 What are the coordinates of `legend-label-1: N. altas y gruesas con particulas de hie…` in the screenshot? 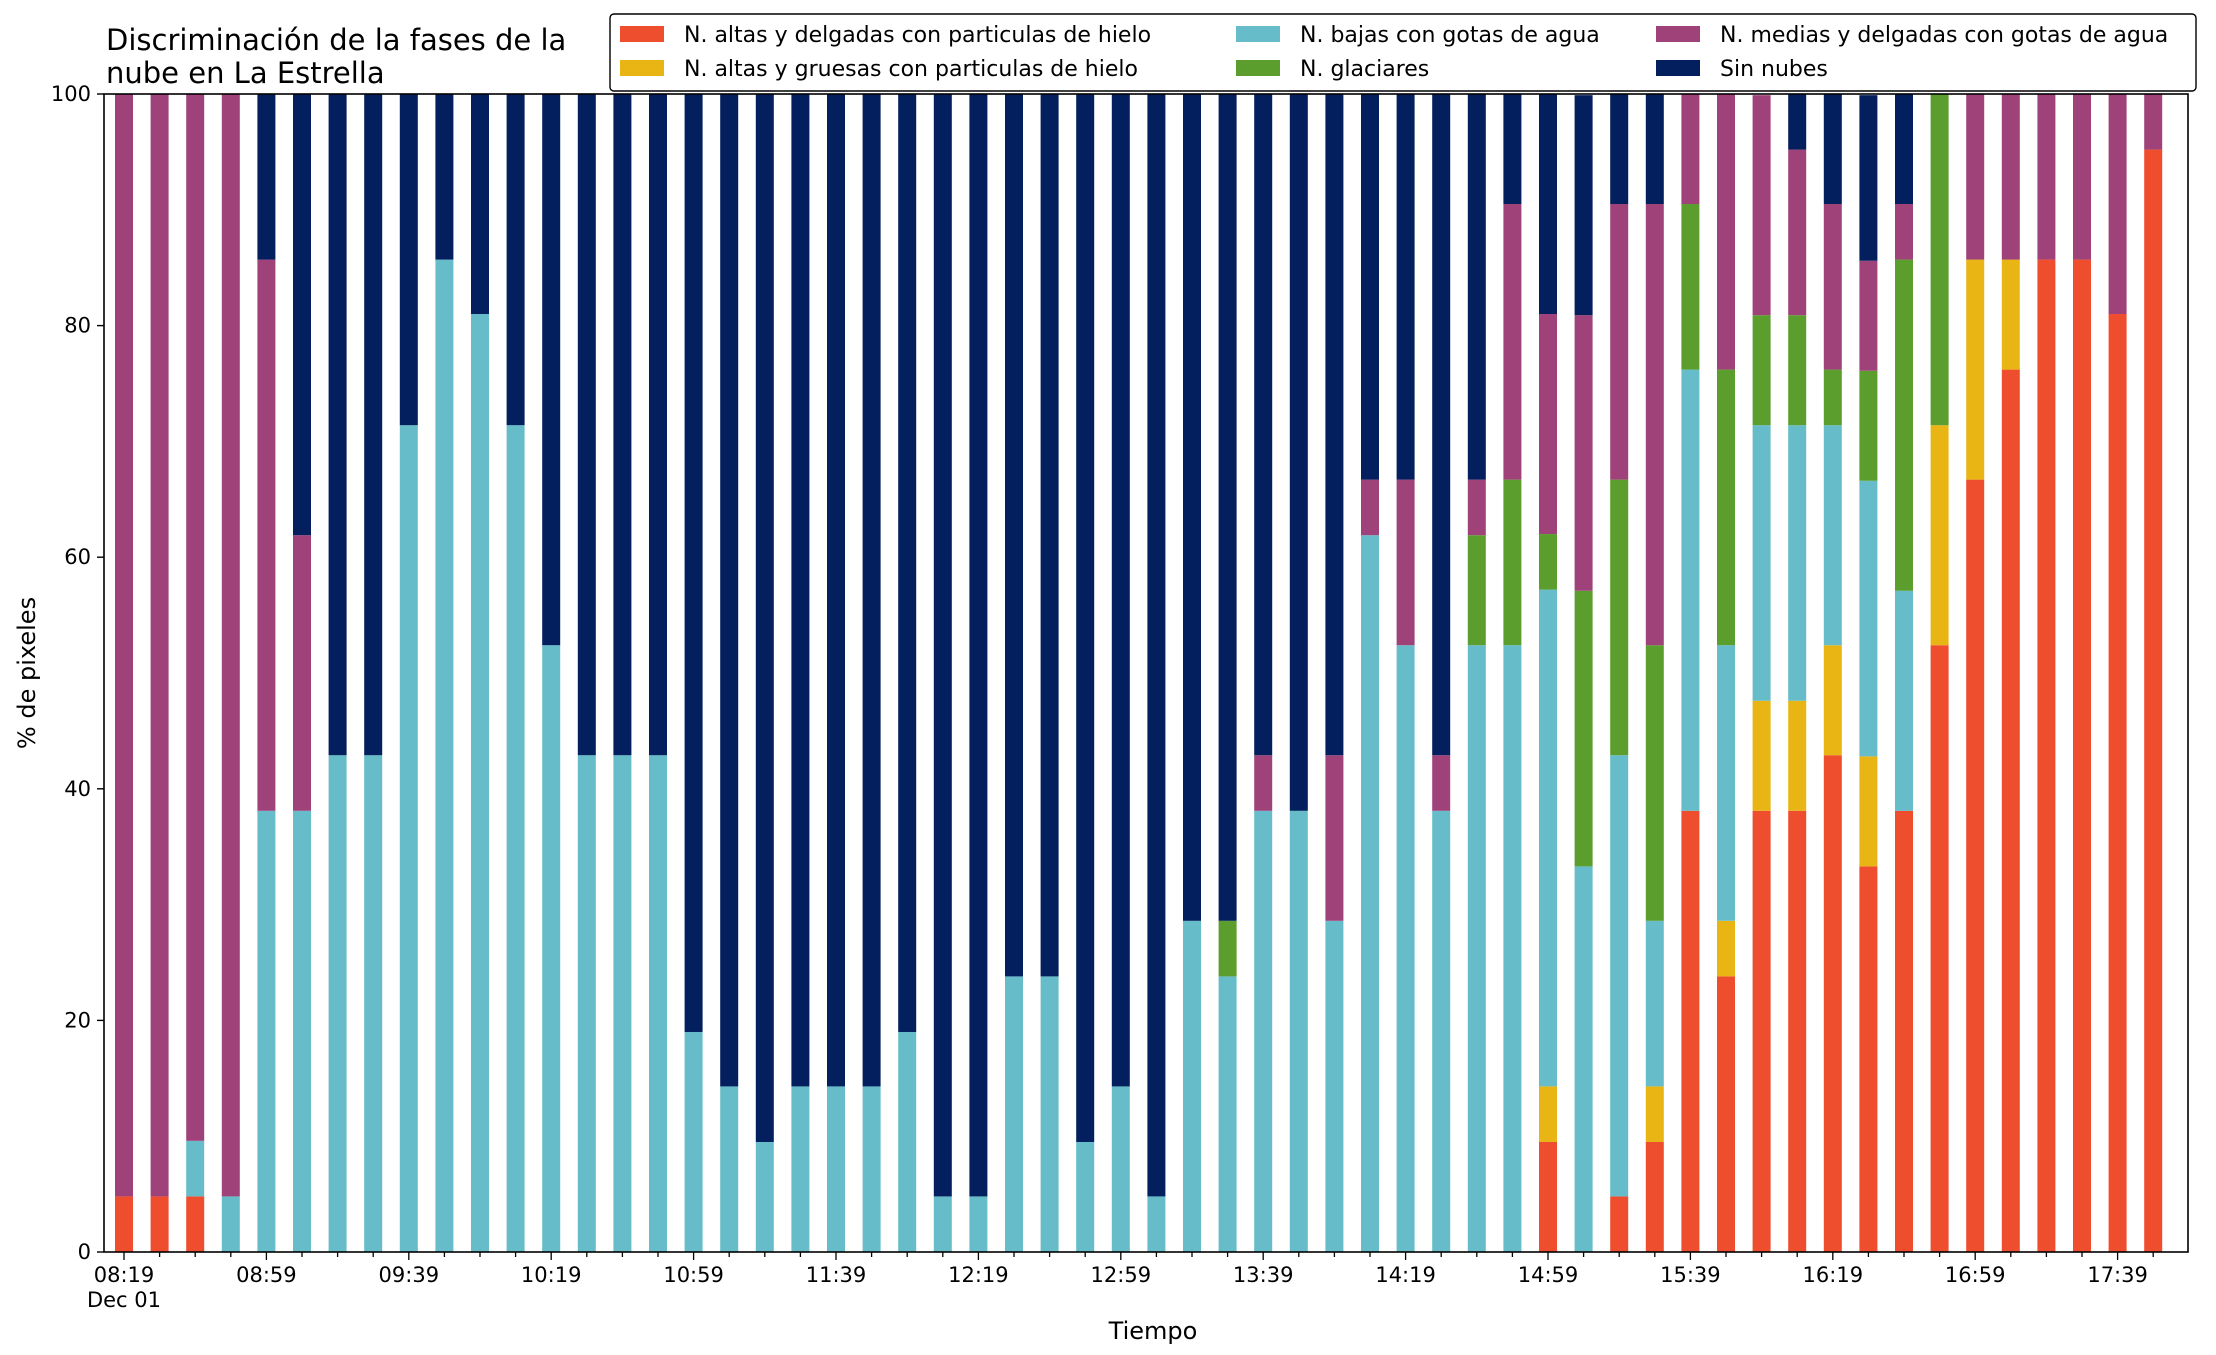 It's located at (911, 69).